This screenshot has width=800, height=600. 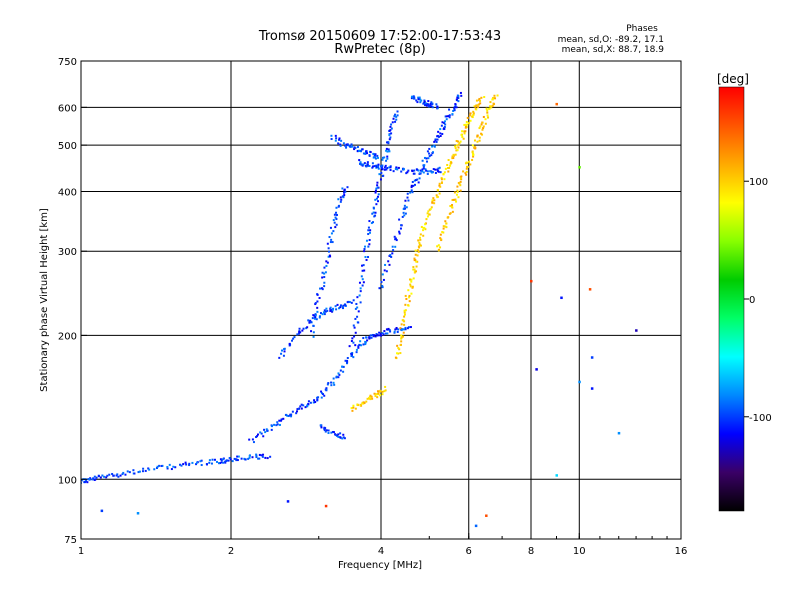 What do you see at coordinates (380, 565) in the screenshot?
I see `x-axis-label: Frequency [MHz]` at bounding box center [380, 565].